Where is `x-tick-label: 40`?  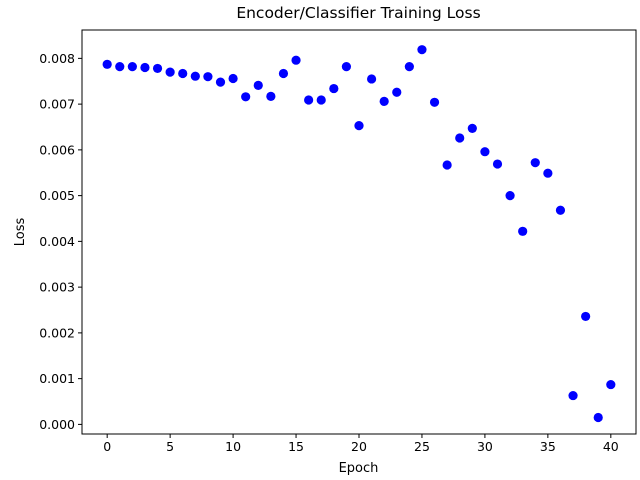 x-tick-label: 40 is located at coordinates (611, 446).